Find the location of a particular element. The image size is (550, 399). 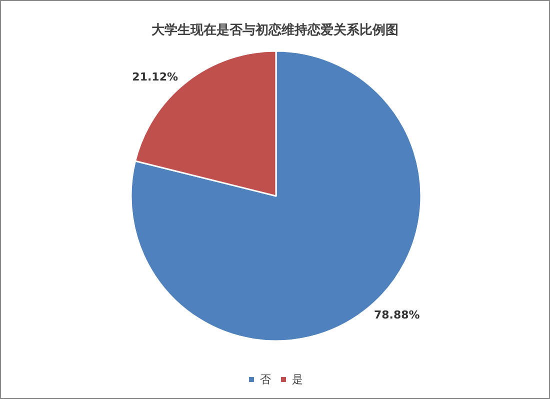

data-label: 78.88% is located at coordinates (397, 315).